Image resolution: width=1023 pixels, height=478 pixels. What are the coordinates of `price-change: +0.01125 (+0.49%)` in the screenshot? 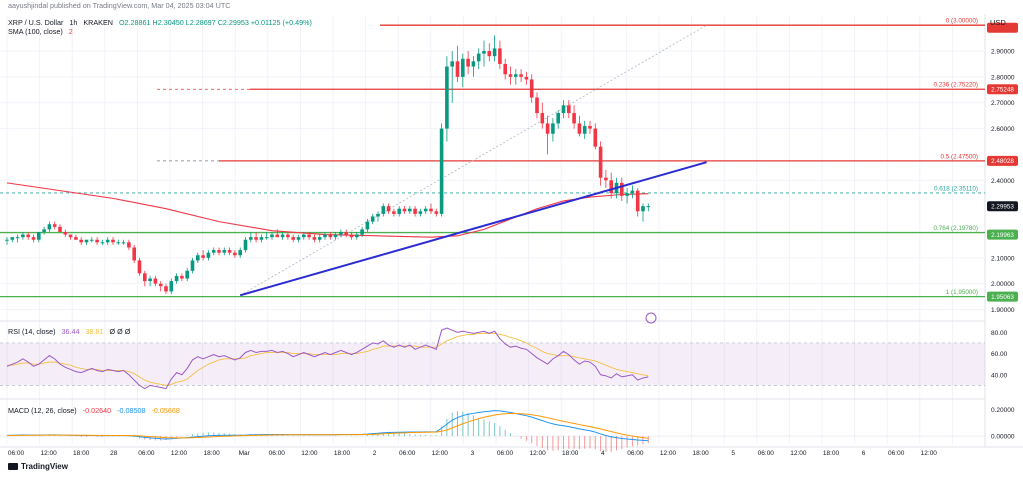 It's located at (281, 22).